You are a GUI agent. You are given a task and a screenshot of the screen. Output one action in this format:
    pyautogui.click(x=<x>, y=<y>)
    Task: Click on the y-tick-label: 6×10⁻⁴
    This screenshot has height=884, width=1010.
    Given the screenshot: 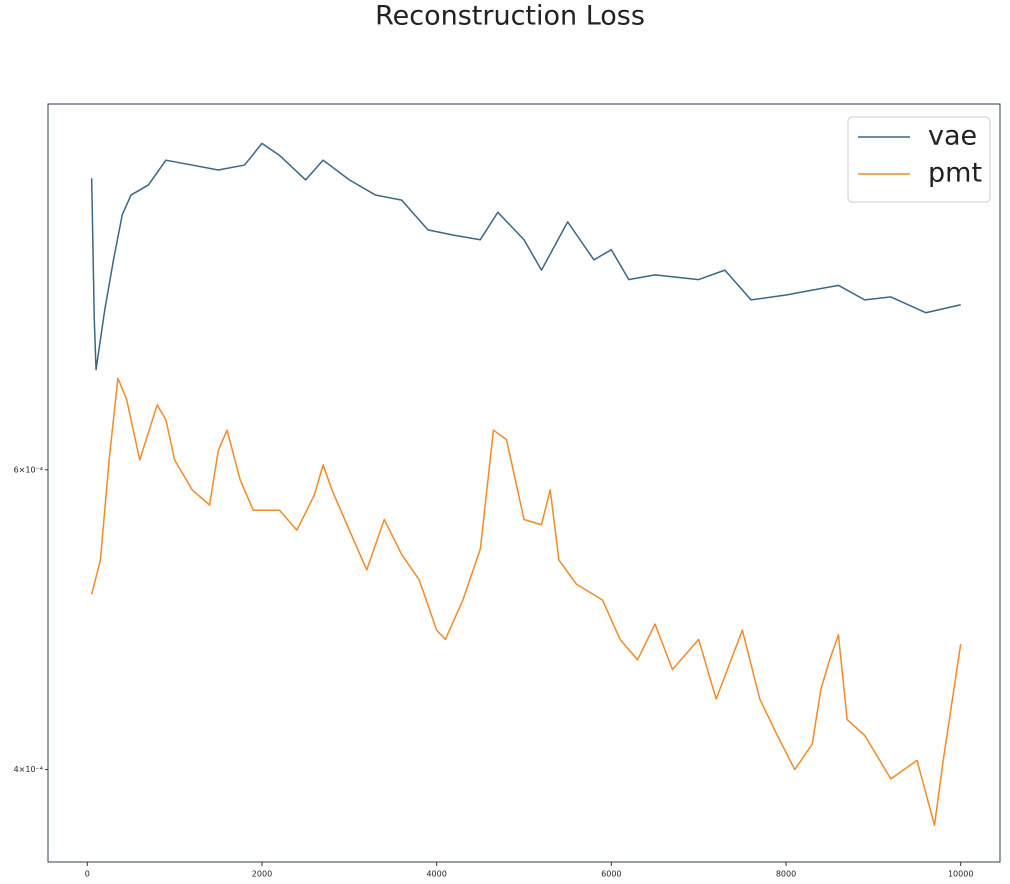 What is the action you would take?
    pyautogui.click(x=28, y=469)
    